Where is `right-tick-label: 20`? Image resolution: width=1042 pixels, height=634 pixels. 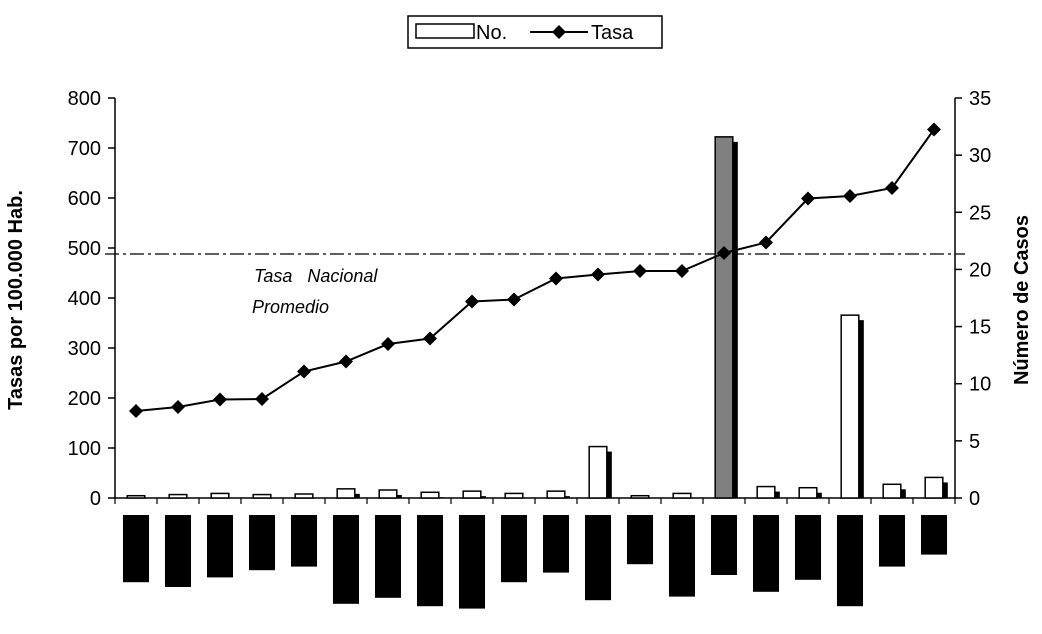 right-tick-label: 20 is located at coordinates (980, 270).